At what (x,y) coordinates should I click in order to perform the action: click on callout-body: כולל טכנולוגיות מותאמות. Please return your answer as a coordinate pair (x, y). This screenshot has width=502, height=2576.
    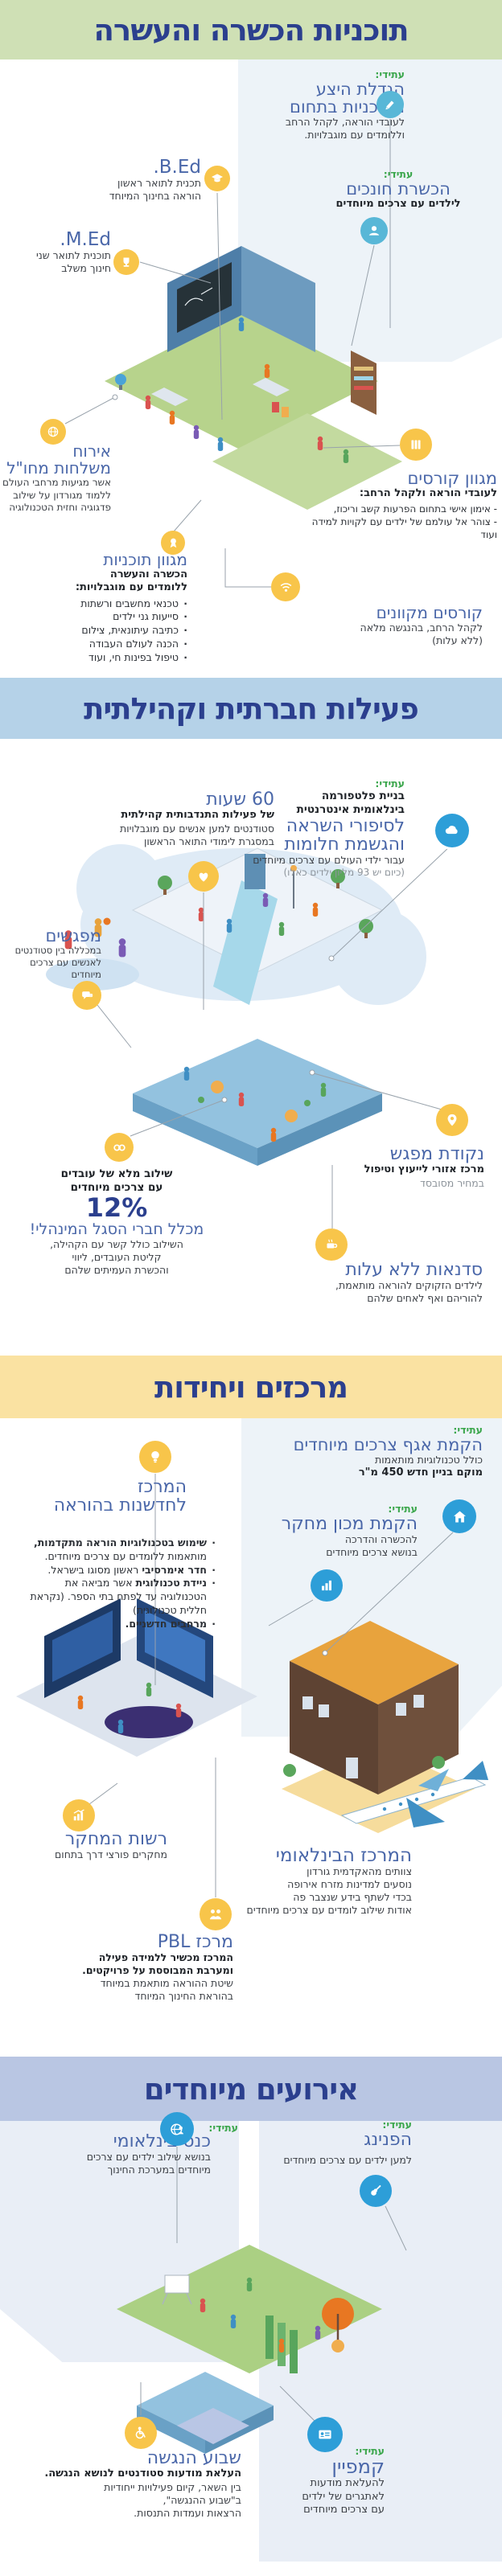
    Looking at the image, I should click on (429, 1460).